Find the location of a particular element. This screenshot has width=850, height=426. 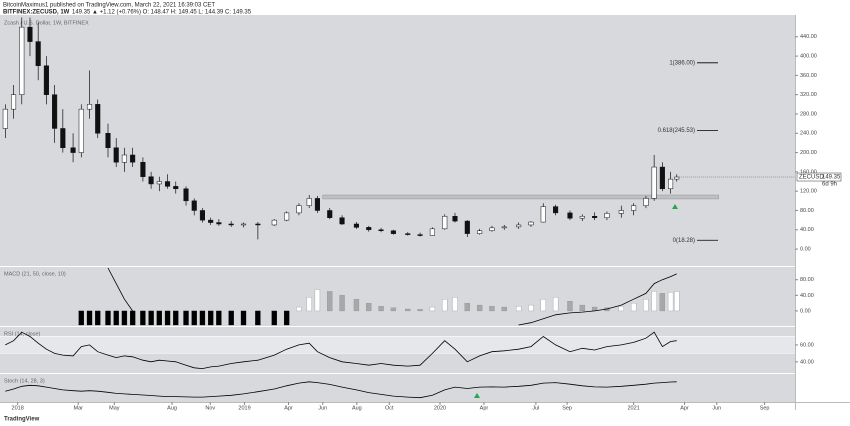

y-tick-label: 360.00 is located at coordinates (808, 76).